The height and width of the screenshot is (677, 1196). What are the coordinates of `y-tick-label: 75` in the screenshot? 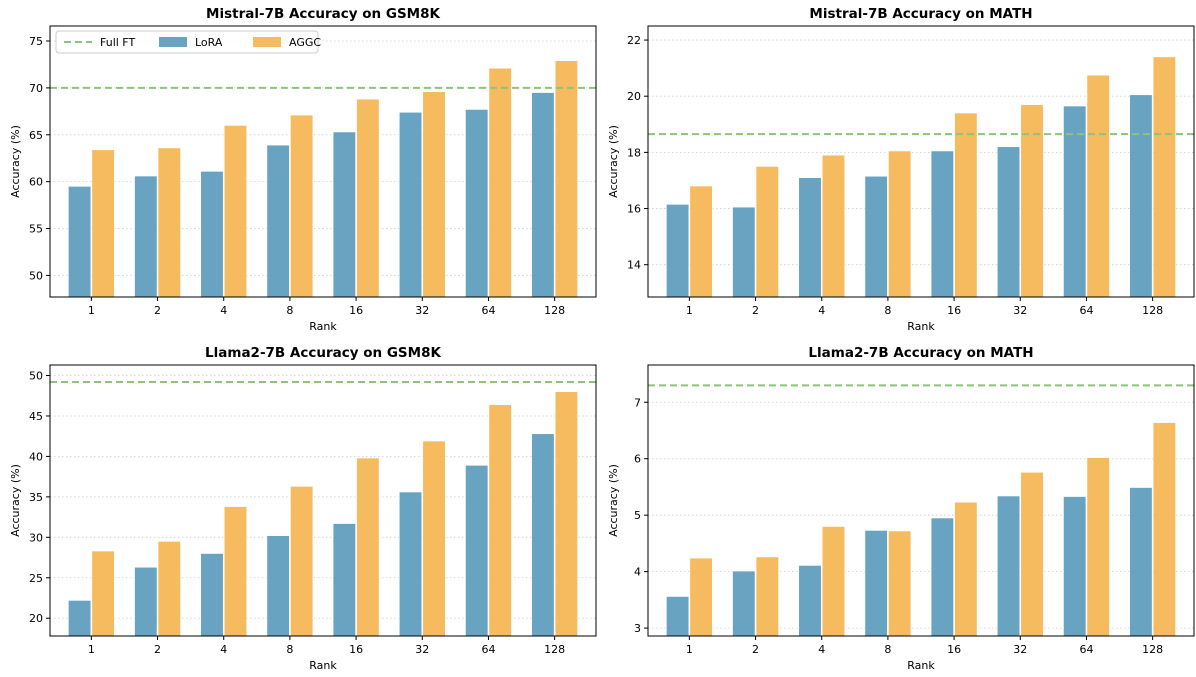 It's located at (36, 41).